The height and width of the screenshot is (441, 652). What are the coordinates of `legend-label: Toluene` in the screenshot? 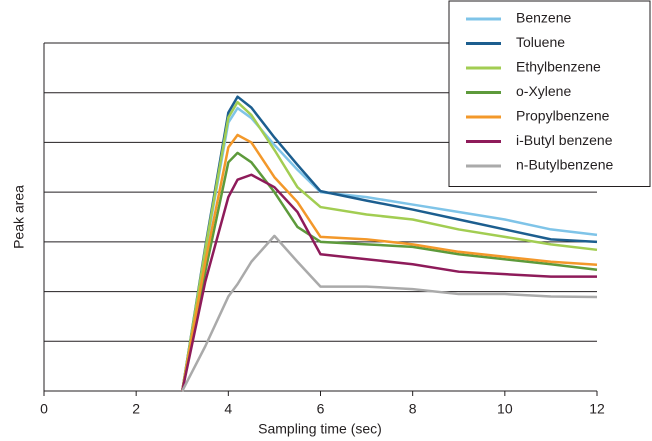 It's located at (540, 42).